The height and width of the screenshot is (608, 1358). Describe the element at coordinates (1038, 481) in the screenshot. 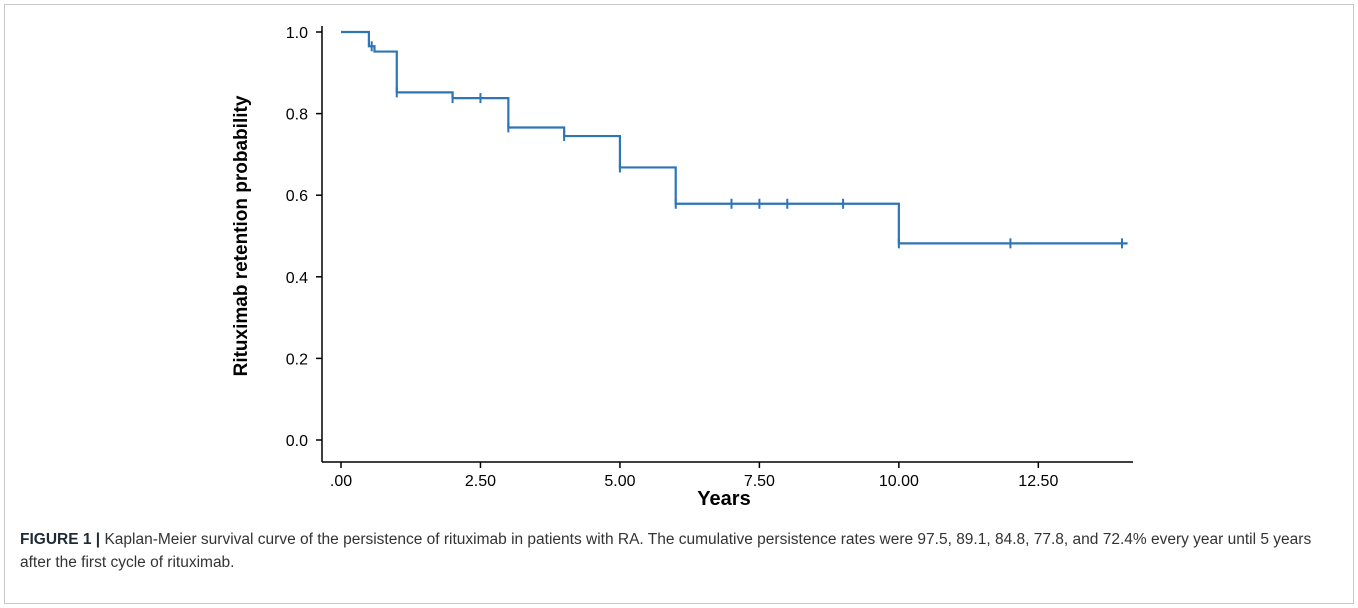

I see `x-tick-label: 12.50` at that location.